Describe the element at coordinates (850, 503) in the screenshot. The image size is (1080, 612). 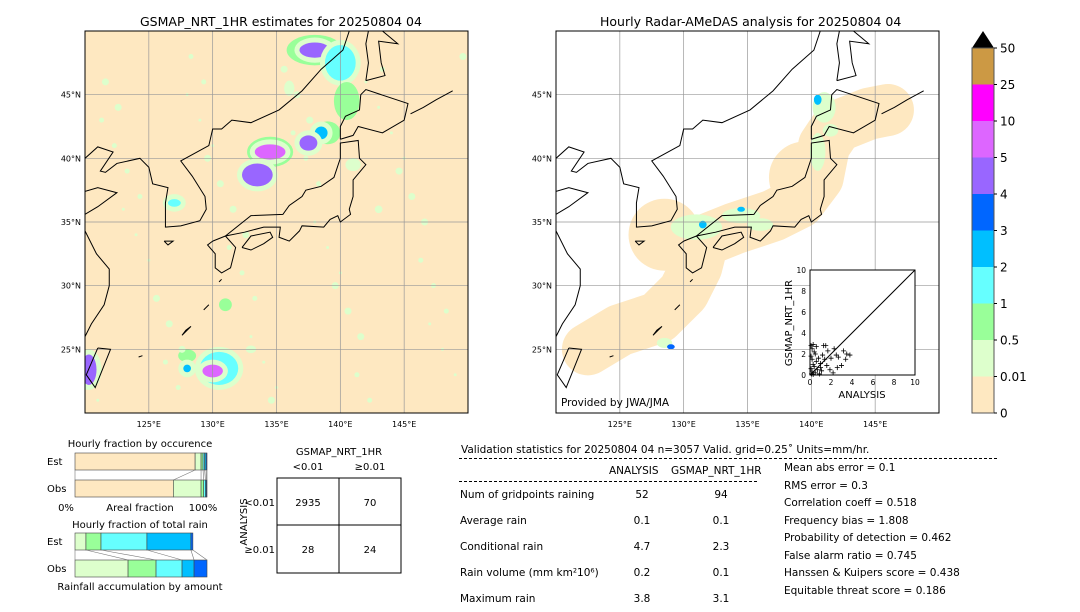
I see `score-line: Correlation coeff = 0.518` at that location.